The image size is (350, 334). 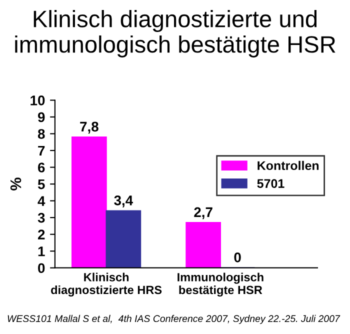 I want to click on y-tick-label: 5, so click(x=41, y=185).